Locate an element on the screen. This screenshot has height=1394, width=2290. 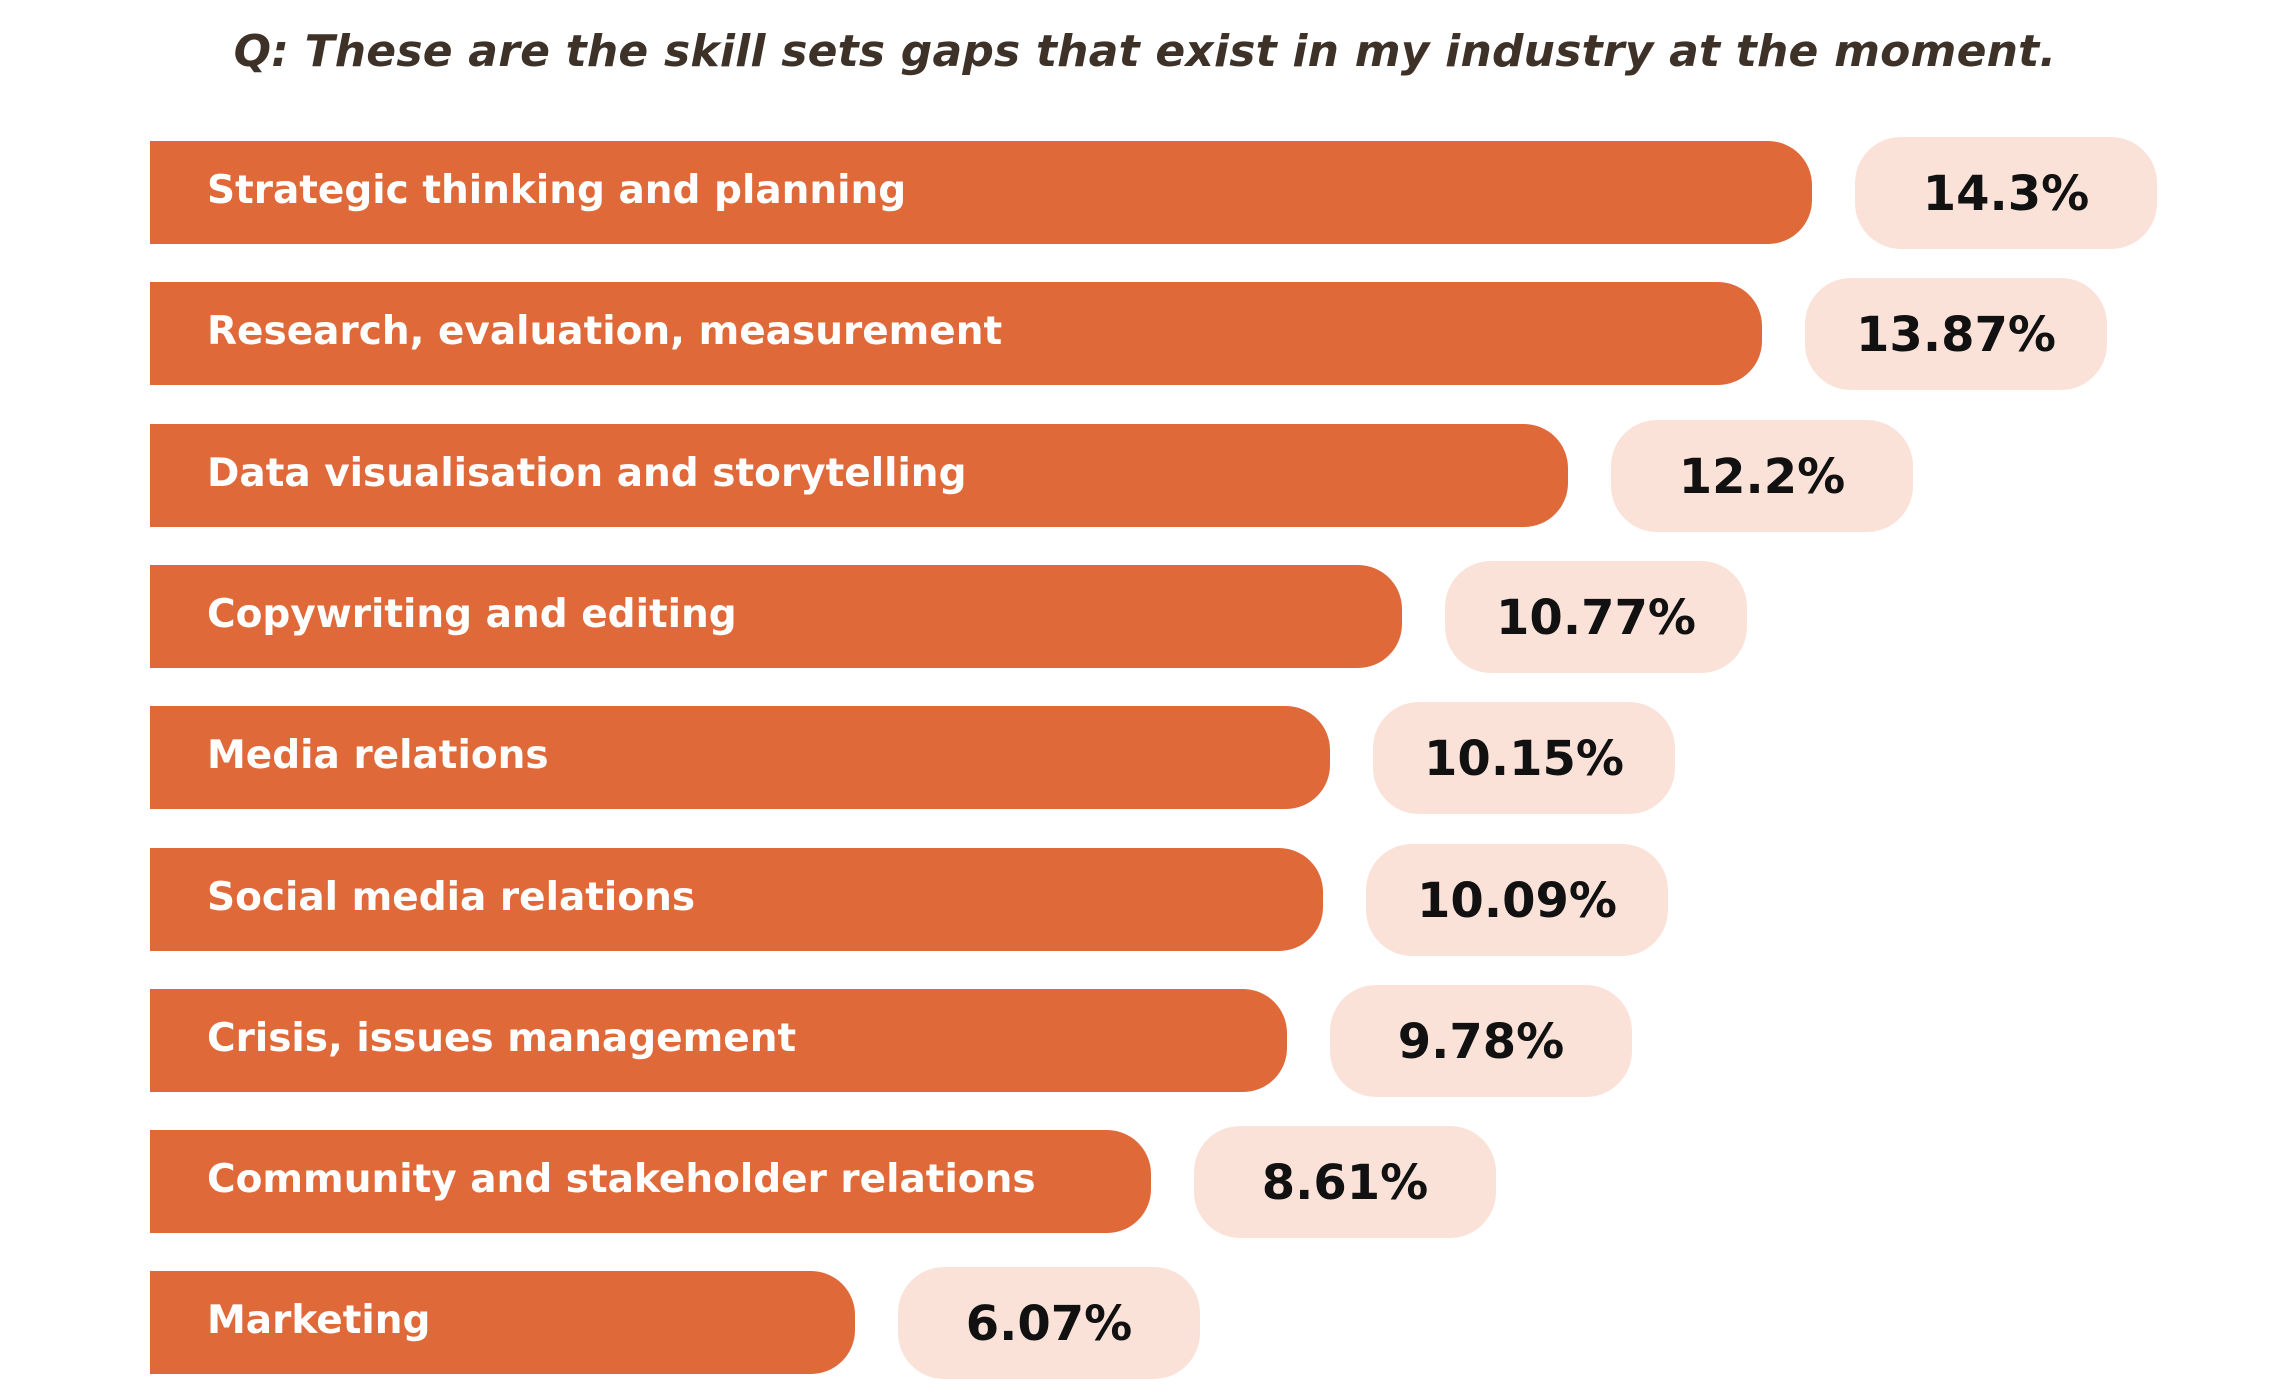
bar: Copywriting and editing is located at coordinates (776, 616).